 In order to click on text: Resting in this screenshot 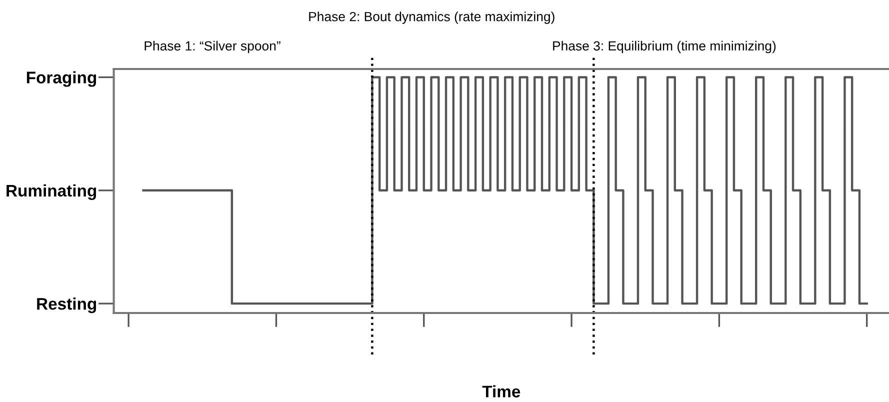, I will do `click(66, 306)`.